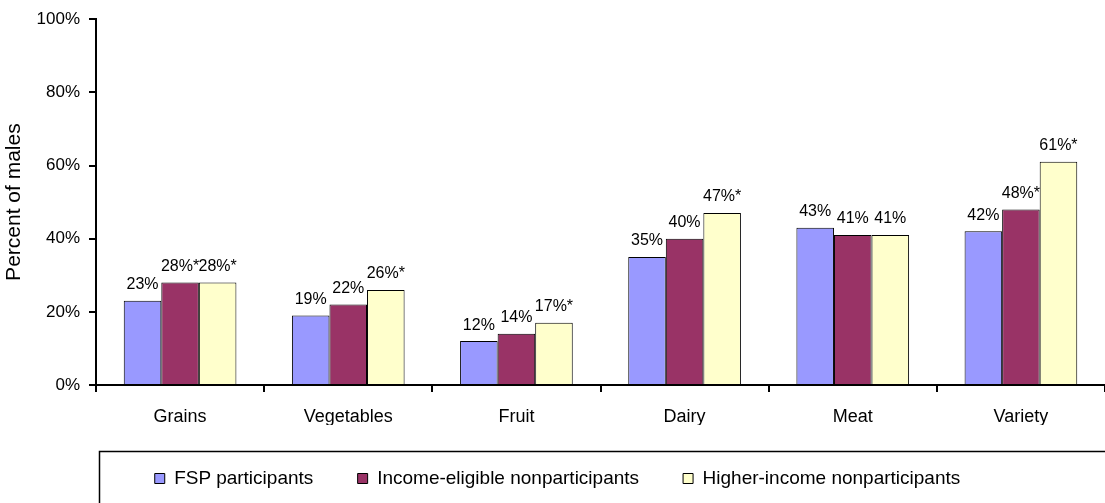  What do you see at coordinates (516, 415) in the screenshot?
I see `x-tick-label: Fruit` at bounding box center [516, 415].